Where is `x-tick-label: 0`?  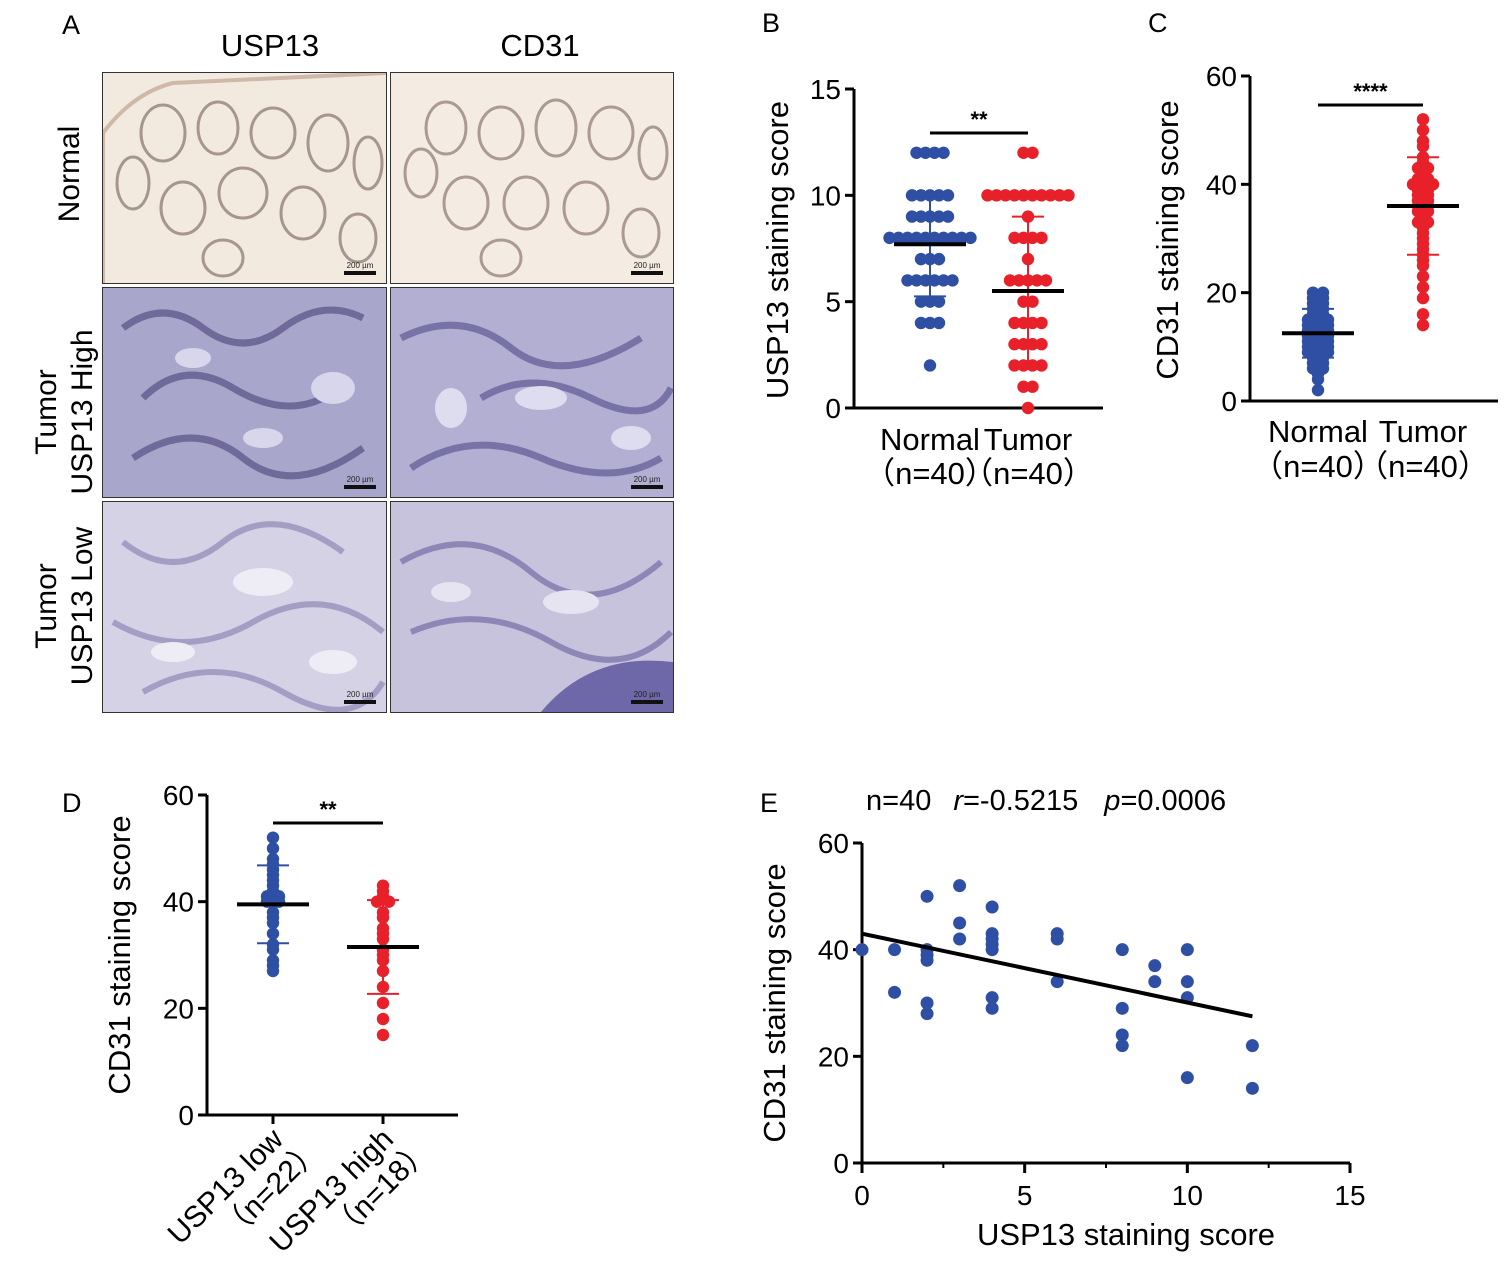 x-tick-label: 0 is located at coordinates (862, 1195).